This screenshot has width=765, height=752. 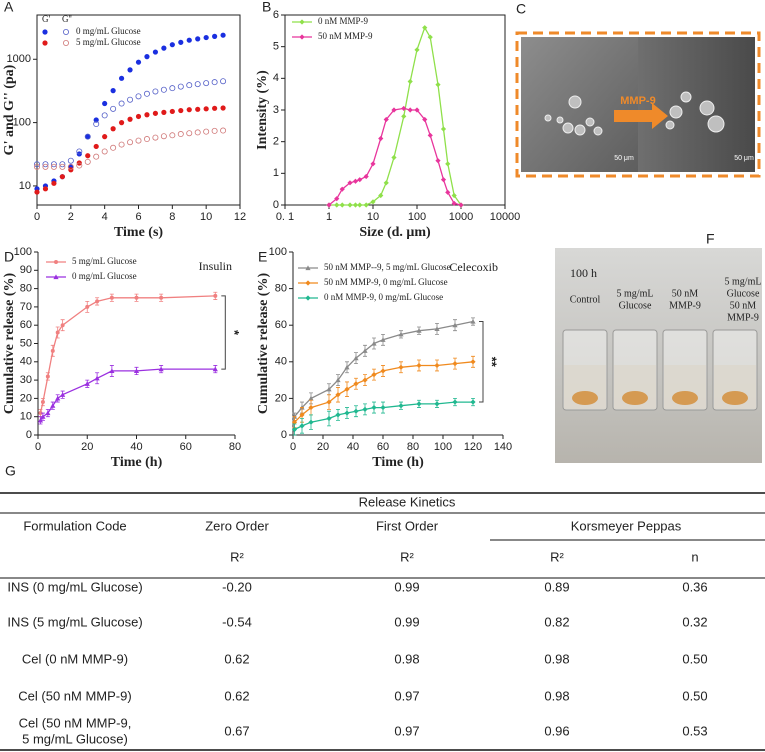 What do you see at coordinates (743, 305) in the screenshot?
I see `beaker-label: 50 nM` at bounding box center [743, 305].